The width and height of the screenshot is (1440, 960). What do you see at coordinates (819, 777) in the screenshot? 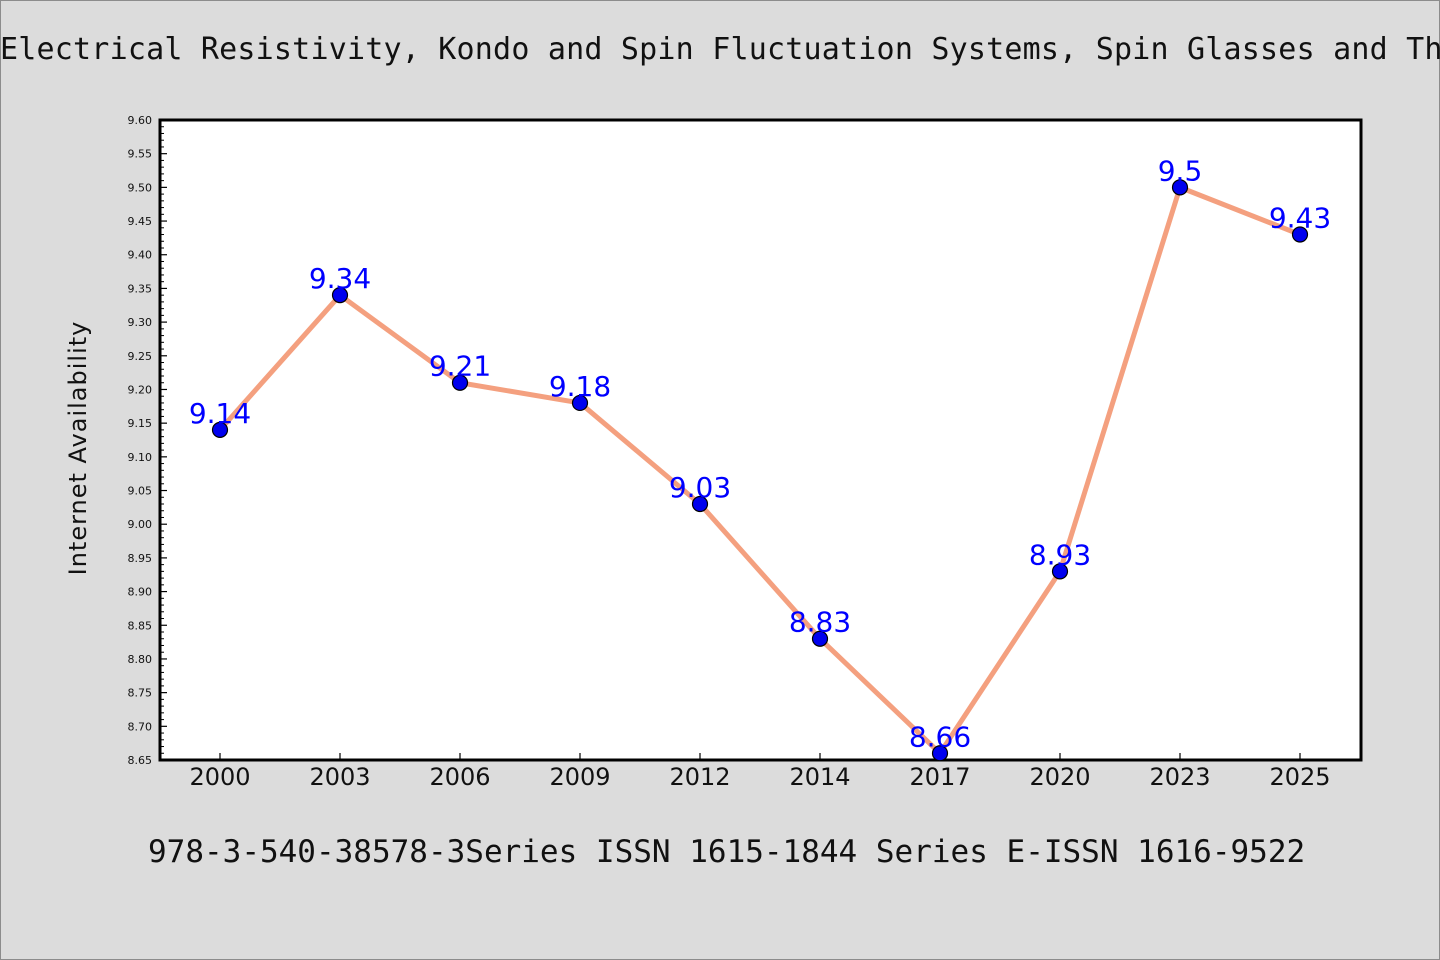
I see `x-tick-label: 2014` at bounding box center [819, 777].